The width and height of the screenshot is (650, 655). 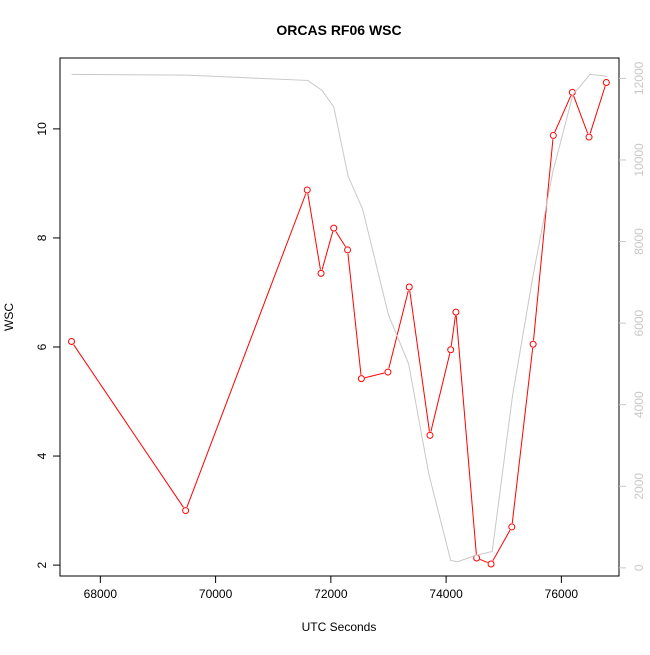 I want to click on x-tick-label: 70000, so click(x=216, y=594).